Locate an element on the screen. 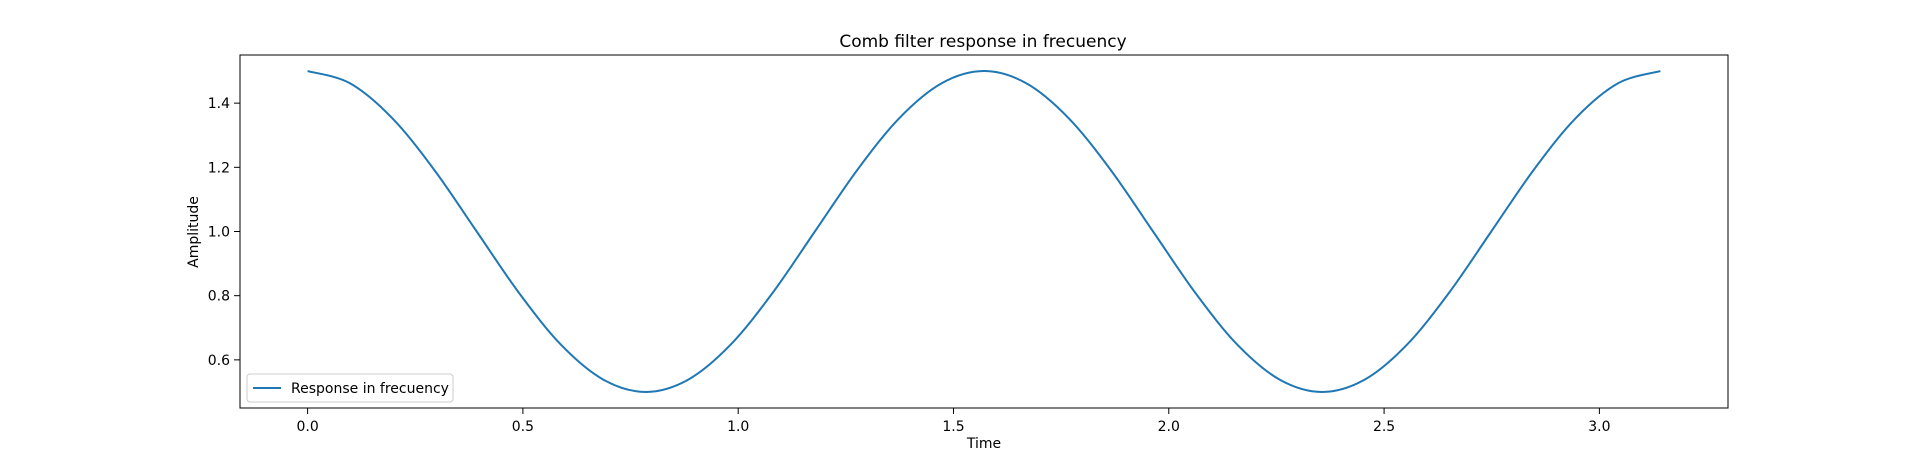  legend-label: Response in frecuency is located at coordinates (370, 389).